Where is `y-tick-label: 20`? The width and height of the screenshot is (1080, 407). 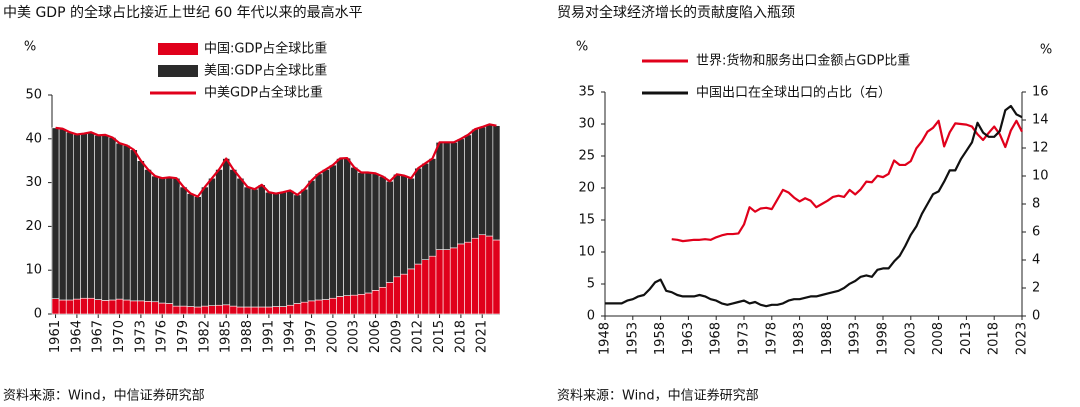
y-tick-label: 20 is located at coordinates (33, 226).